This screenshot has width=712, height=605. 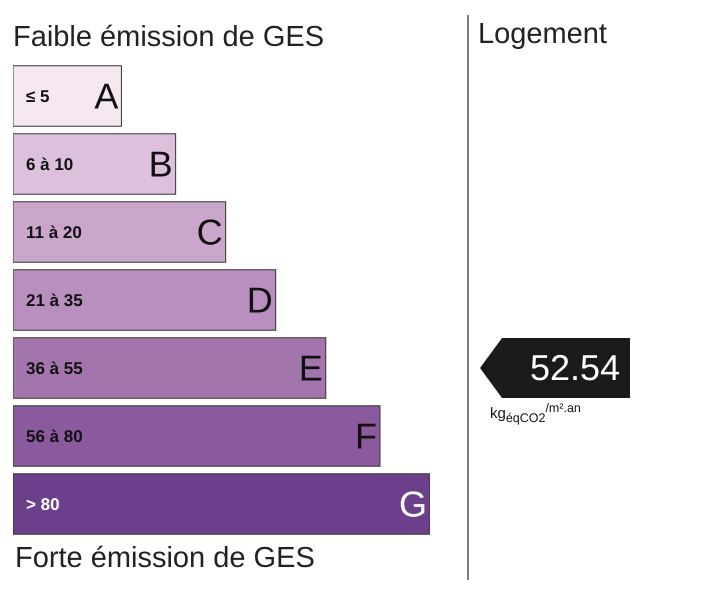 I want to click on annotation: 21 à 35, so click(x=54, y=300).